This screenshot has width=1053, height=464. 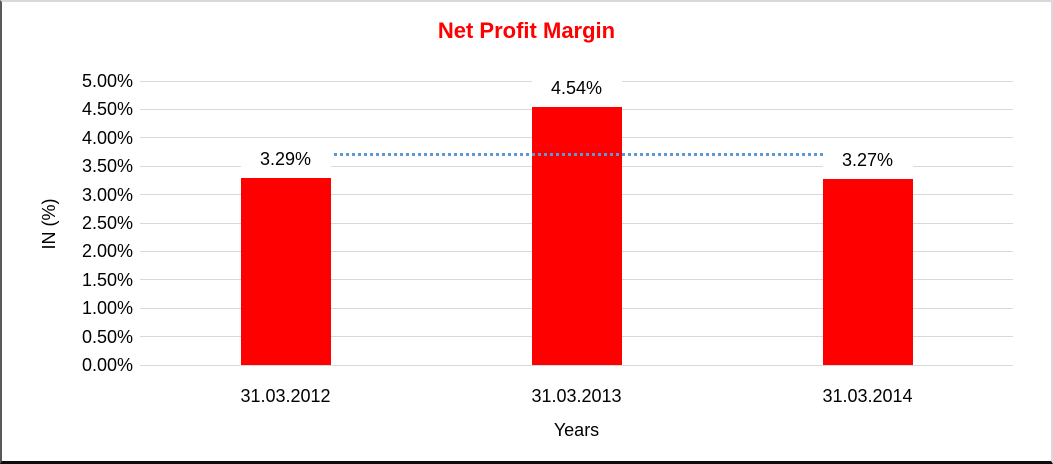 I want to click on bar-31.03.2012, so click(x=285, y=271).